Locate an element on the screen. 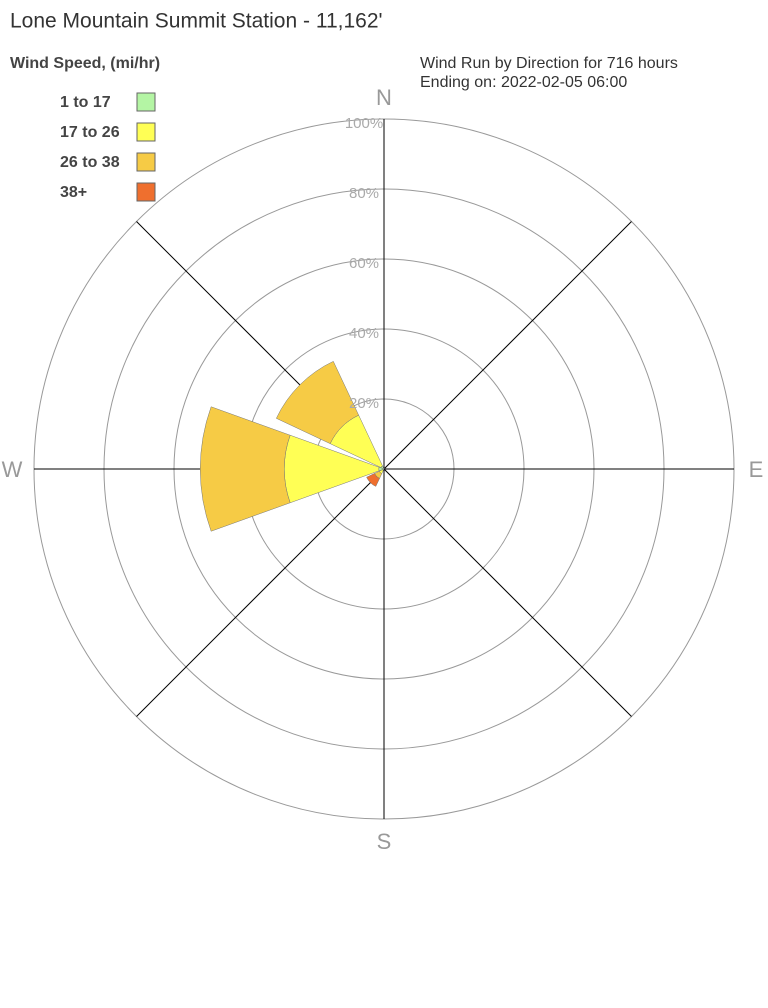 Image resolution: width=768 pixels, height=1008 pixels. r-tick-label: 60% is located at coordinates (364, 263).